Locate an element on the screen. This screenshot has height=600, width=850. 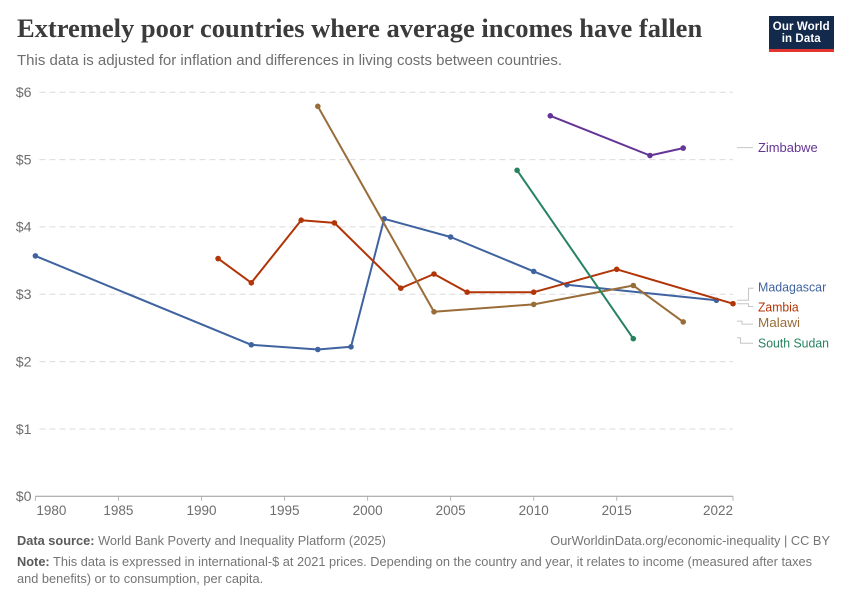
svg-text: $2 is located at coordinates (24, 362).